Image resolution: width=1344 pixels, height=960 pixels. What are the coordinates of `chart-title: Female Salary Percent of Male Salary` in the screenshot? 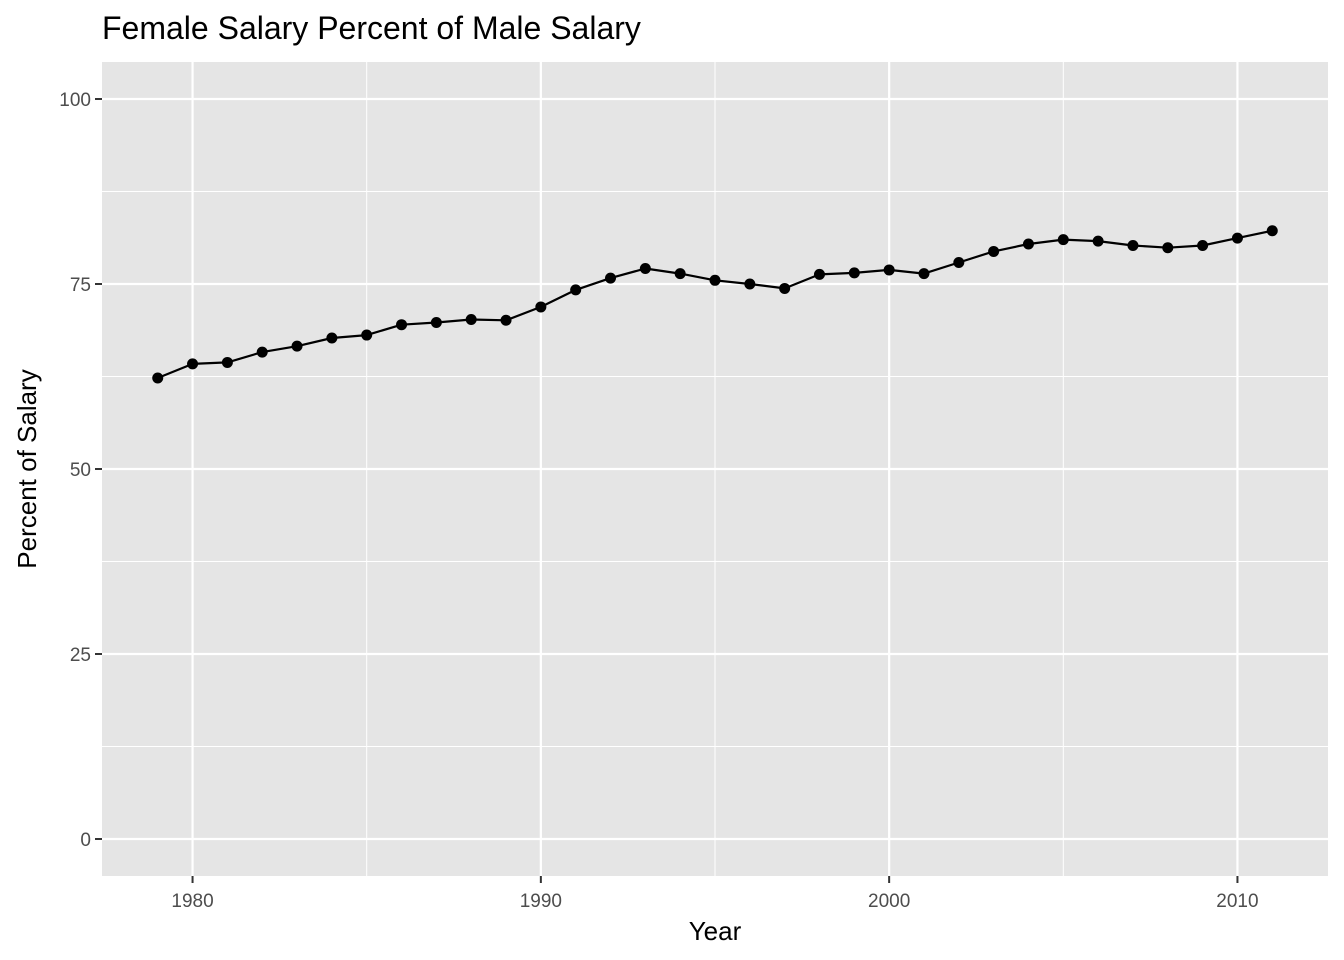 It's located at (371, 28).